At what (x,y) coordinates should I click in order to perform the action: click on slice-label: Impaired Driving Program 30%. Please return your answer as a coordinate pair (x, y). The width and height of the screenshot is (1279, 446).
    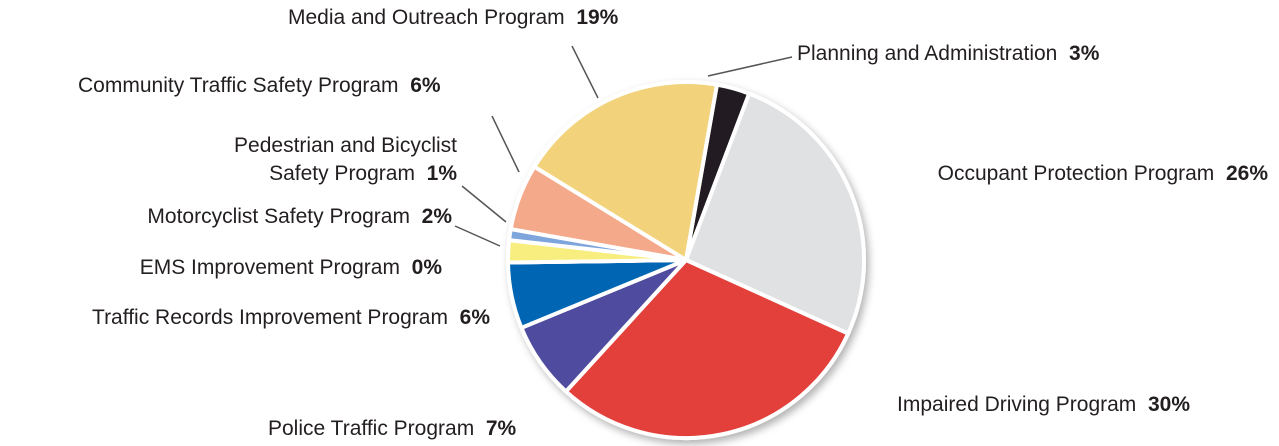
    Looking at the image, I should click on (1043, 405).